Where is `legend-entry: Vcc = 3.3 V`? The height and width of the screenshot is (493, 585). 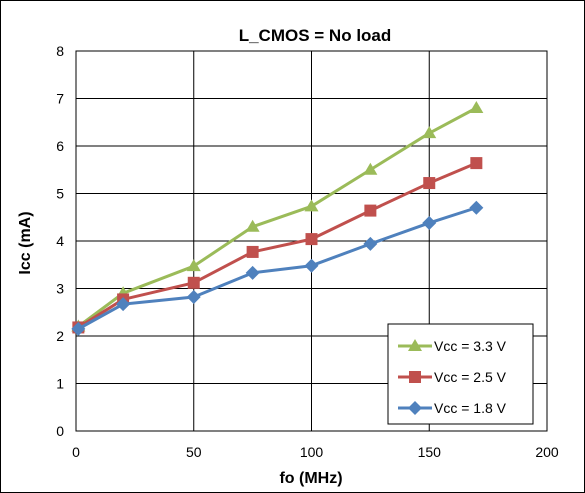
legend-entry: Vcc = 3.3 V is located at coordinates (452, 346).